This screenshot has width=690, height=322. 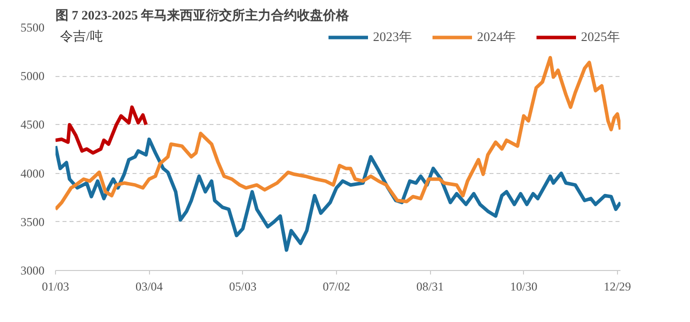 I want to click on y-tick-label: 5000, so click(x=32, y=76).